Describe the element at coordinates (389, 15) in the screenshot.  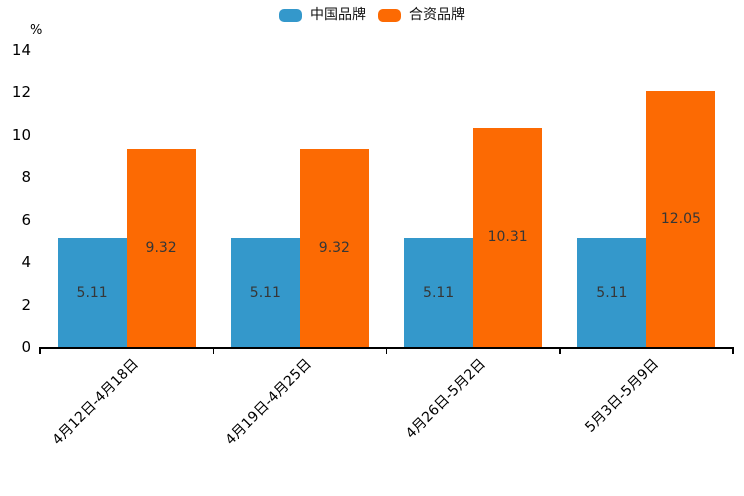
I see `legend-swatch-joint-venture-brands` at that location.